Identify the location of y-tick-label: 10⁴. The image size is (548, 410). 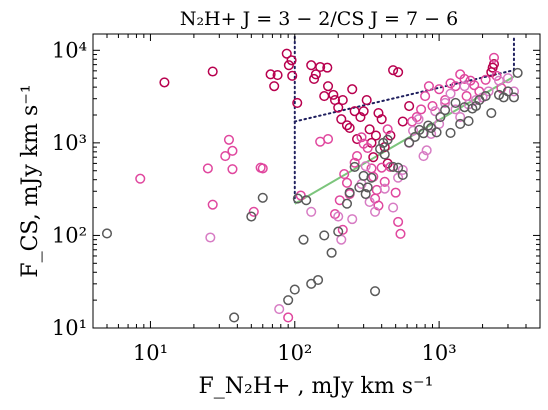
(69, 50).